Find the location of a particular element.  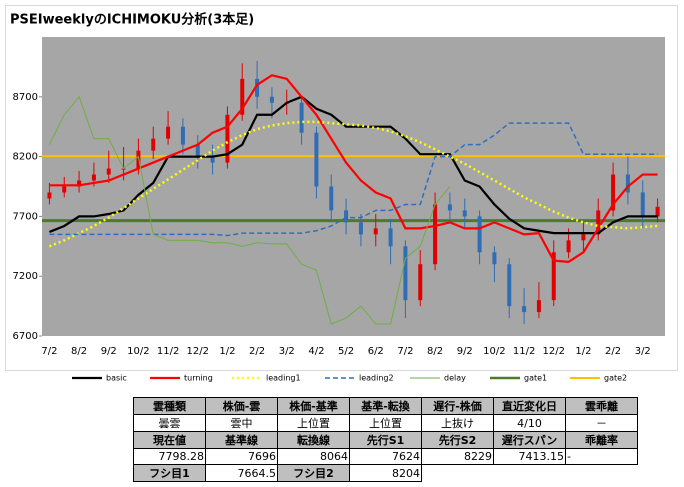

table-header-cell: フシ目2 is located at coordinates (313, 473).